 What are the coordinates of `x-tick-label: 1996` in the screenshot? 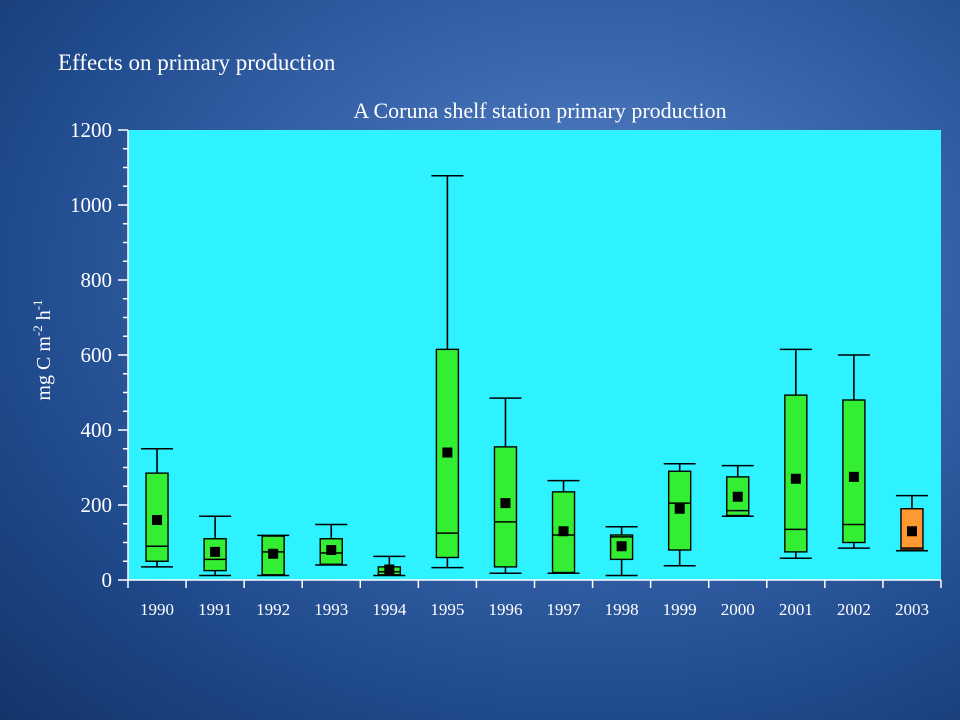 It's located at (505, 609).